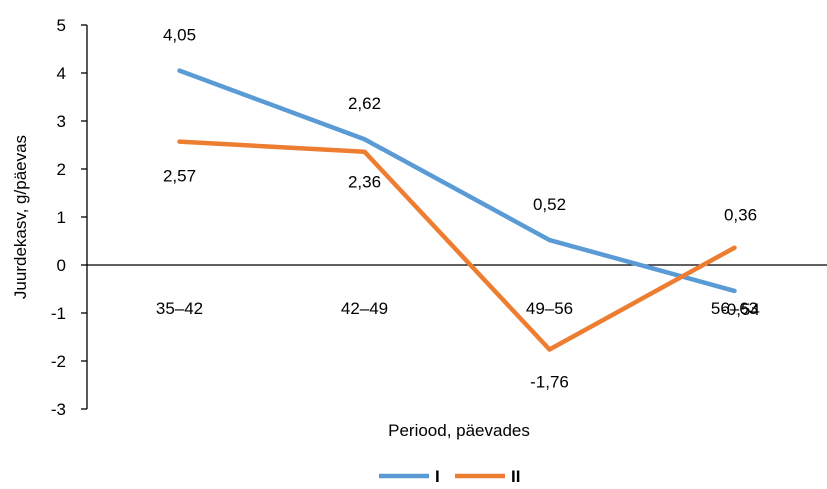  Describe the element at coordinates (449, 476) in the screenshot. I see `legend: I II` at that location.